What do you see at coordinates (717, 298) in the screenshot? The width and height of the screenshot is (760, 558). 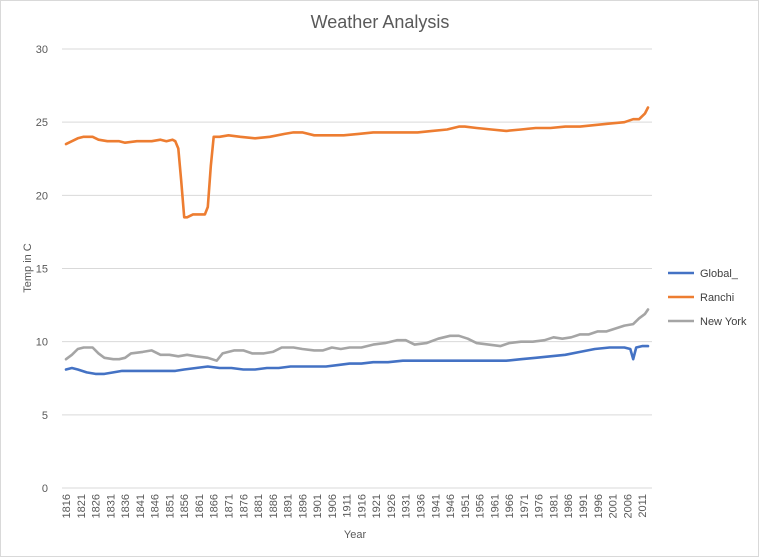 I see `legend-label: Ranchi` at bounding box center [717, 298].